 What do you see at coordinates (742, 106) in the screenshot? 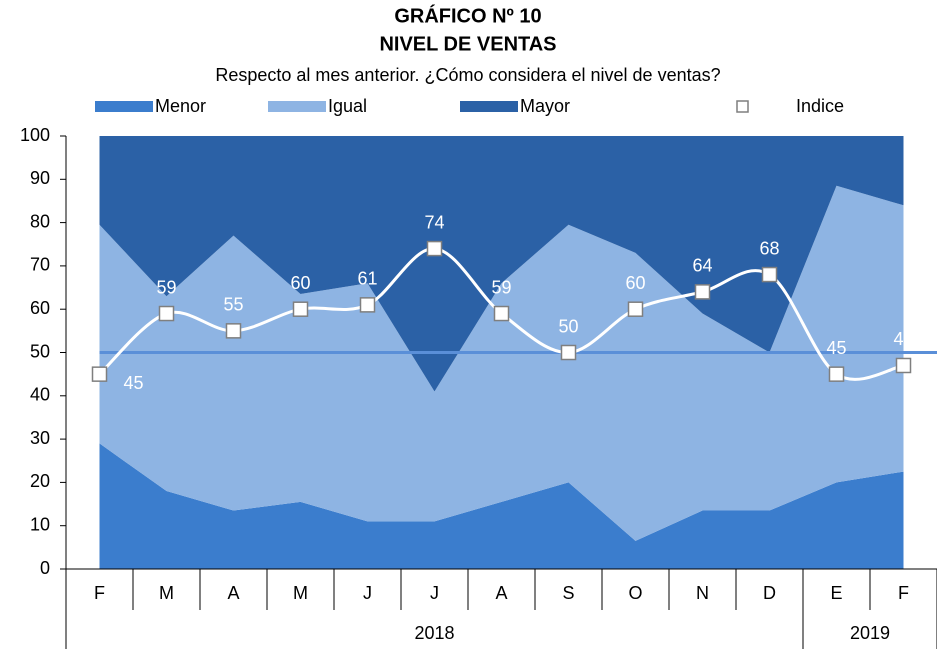
I see `legend-marker` at bounding box center [742, 106].